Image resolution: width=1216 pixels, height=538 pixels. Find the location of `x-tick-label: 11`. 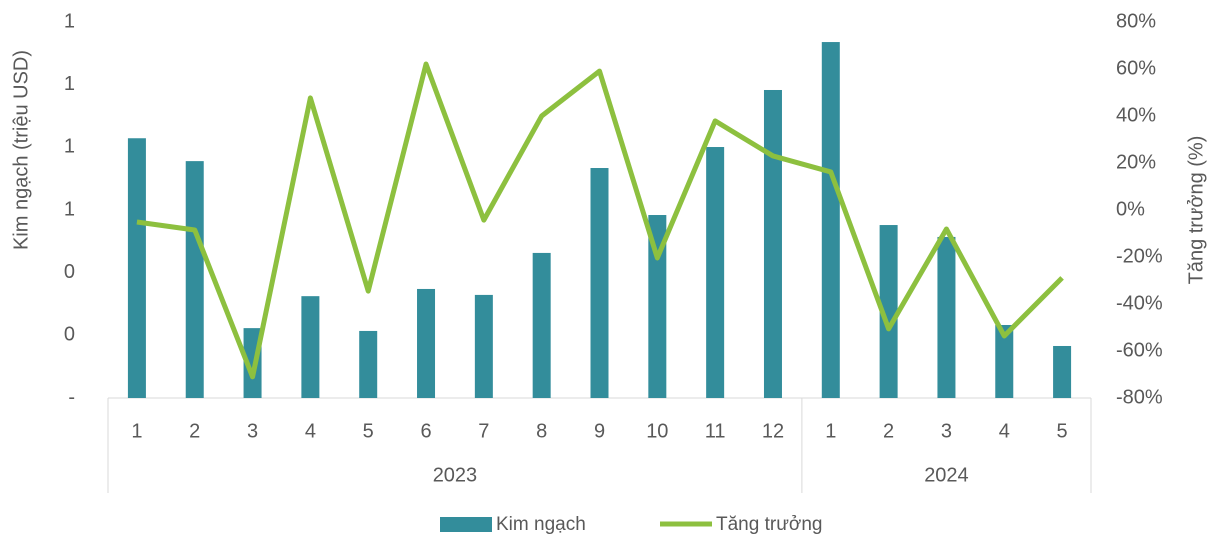

x-tick-label: 11 is located at coordinates (715, 431).